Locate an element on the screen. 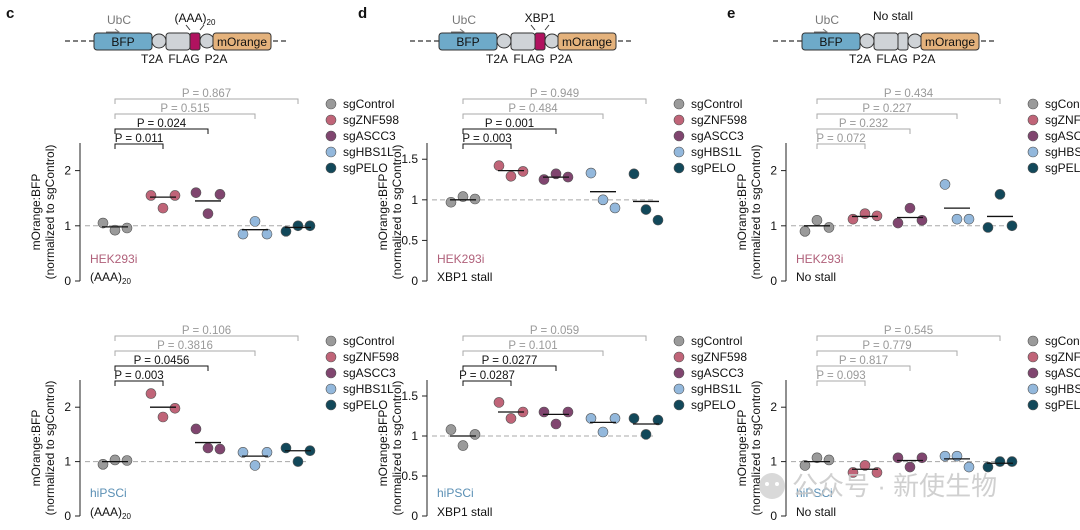 The height and width of the screenshot is (530, 1080). watermark-text: 公众号 · 新使生物 is located at coordinates (894, 486).